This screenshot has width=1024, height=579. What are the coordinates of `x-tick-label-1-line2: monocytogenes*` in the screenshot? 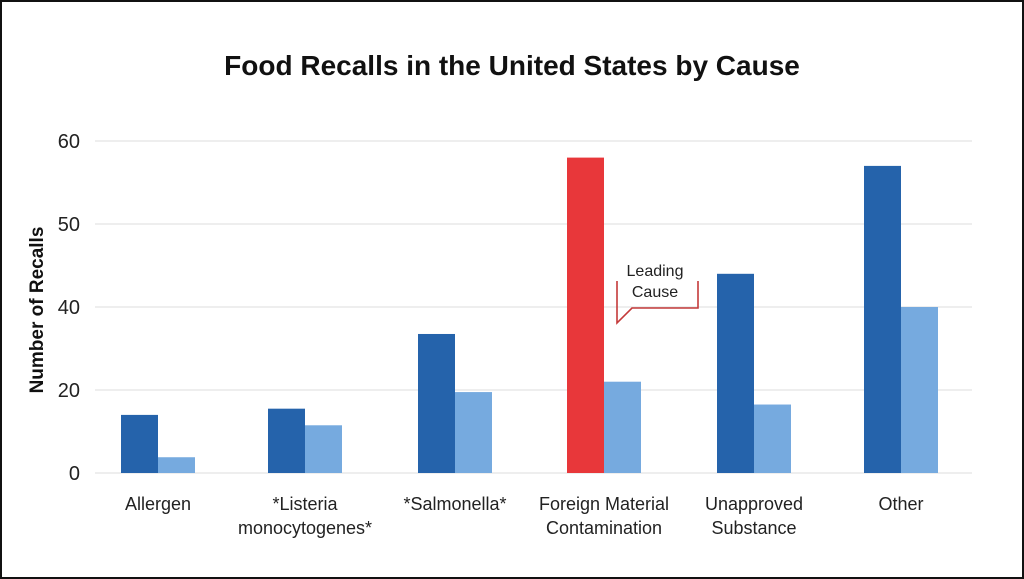 It's located at (305, 528).